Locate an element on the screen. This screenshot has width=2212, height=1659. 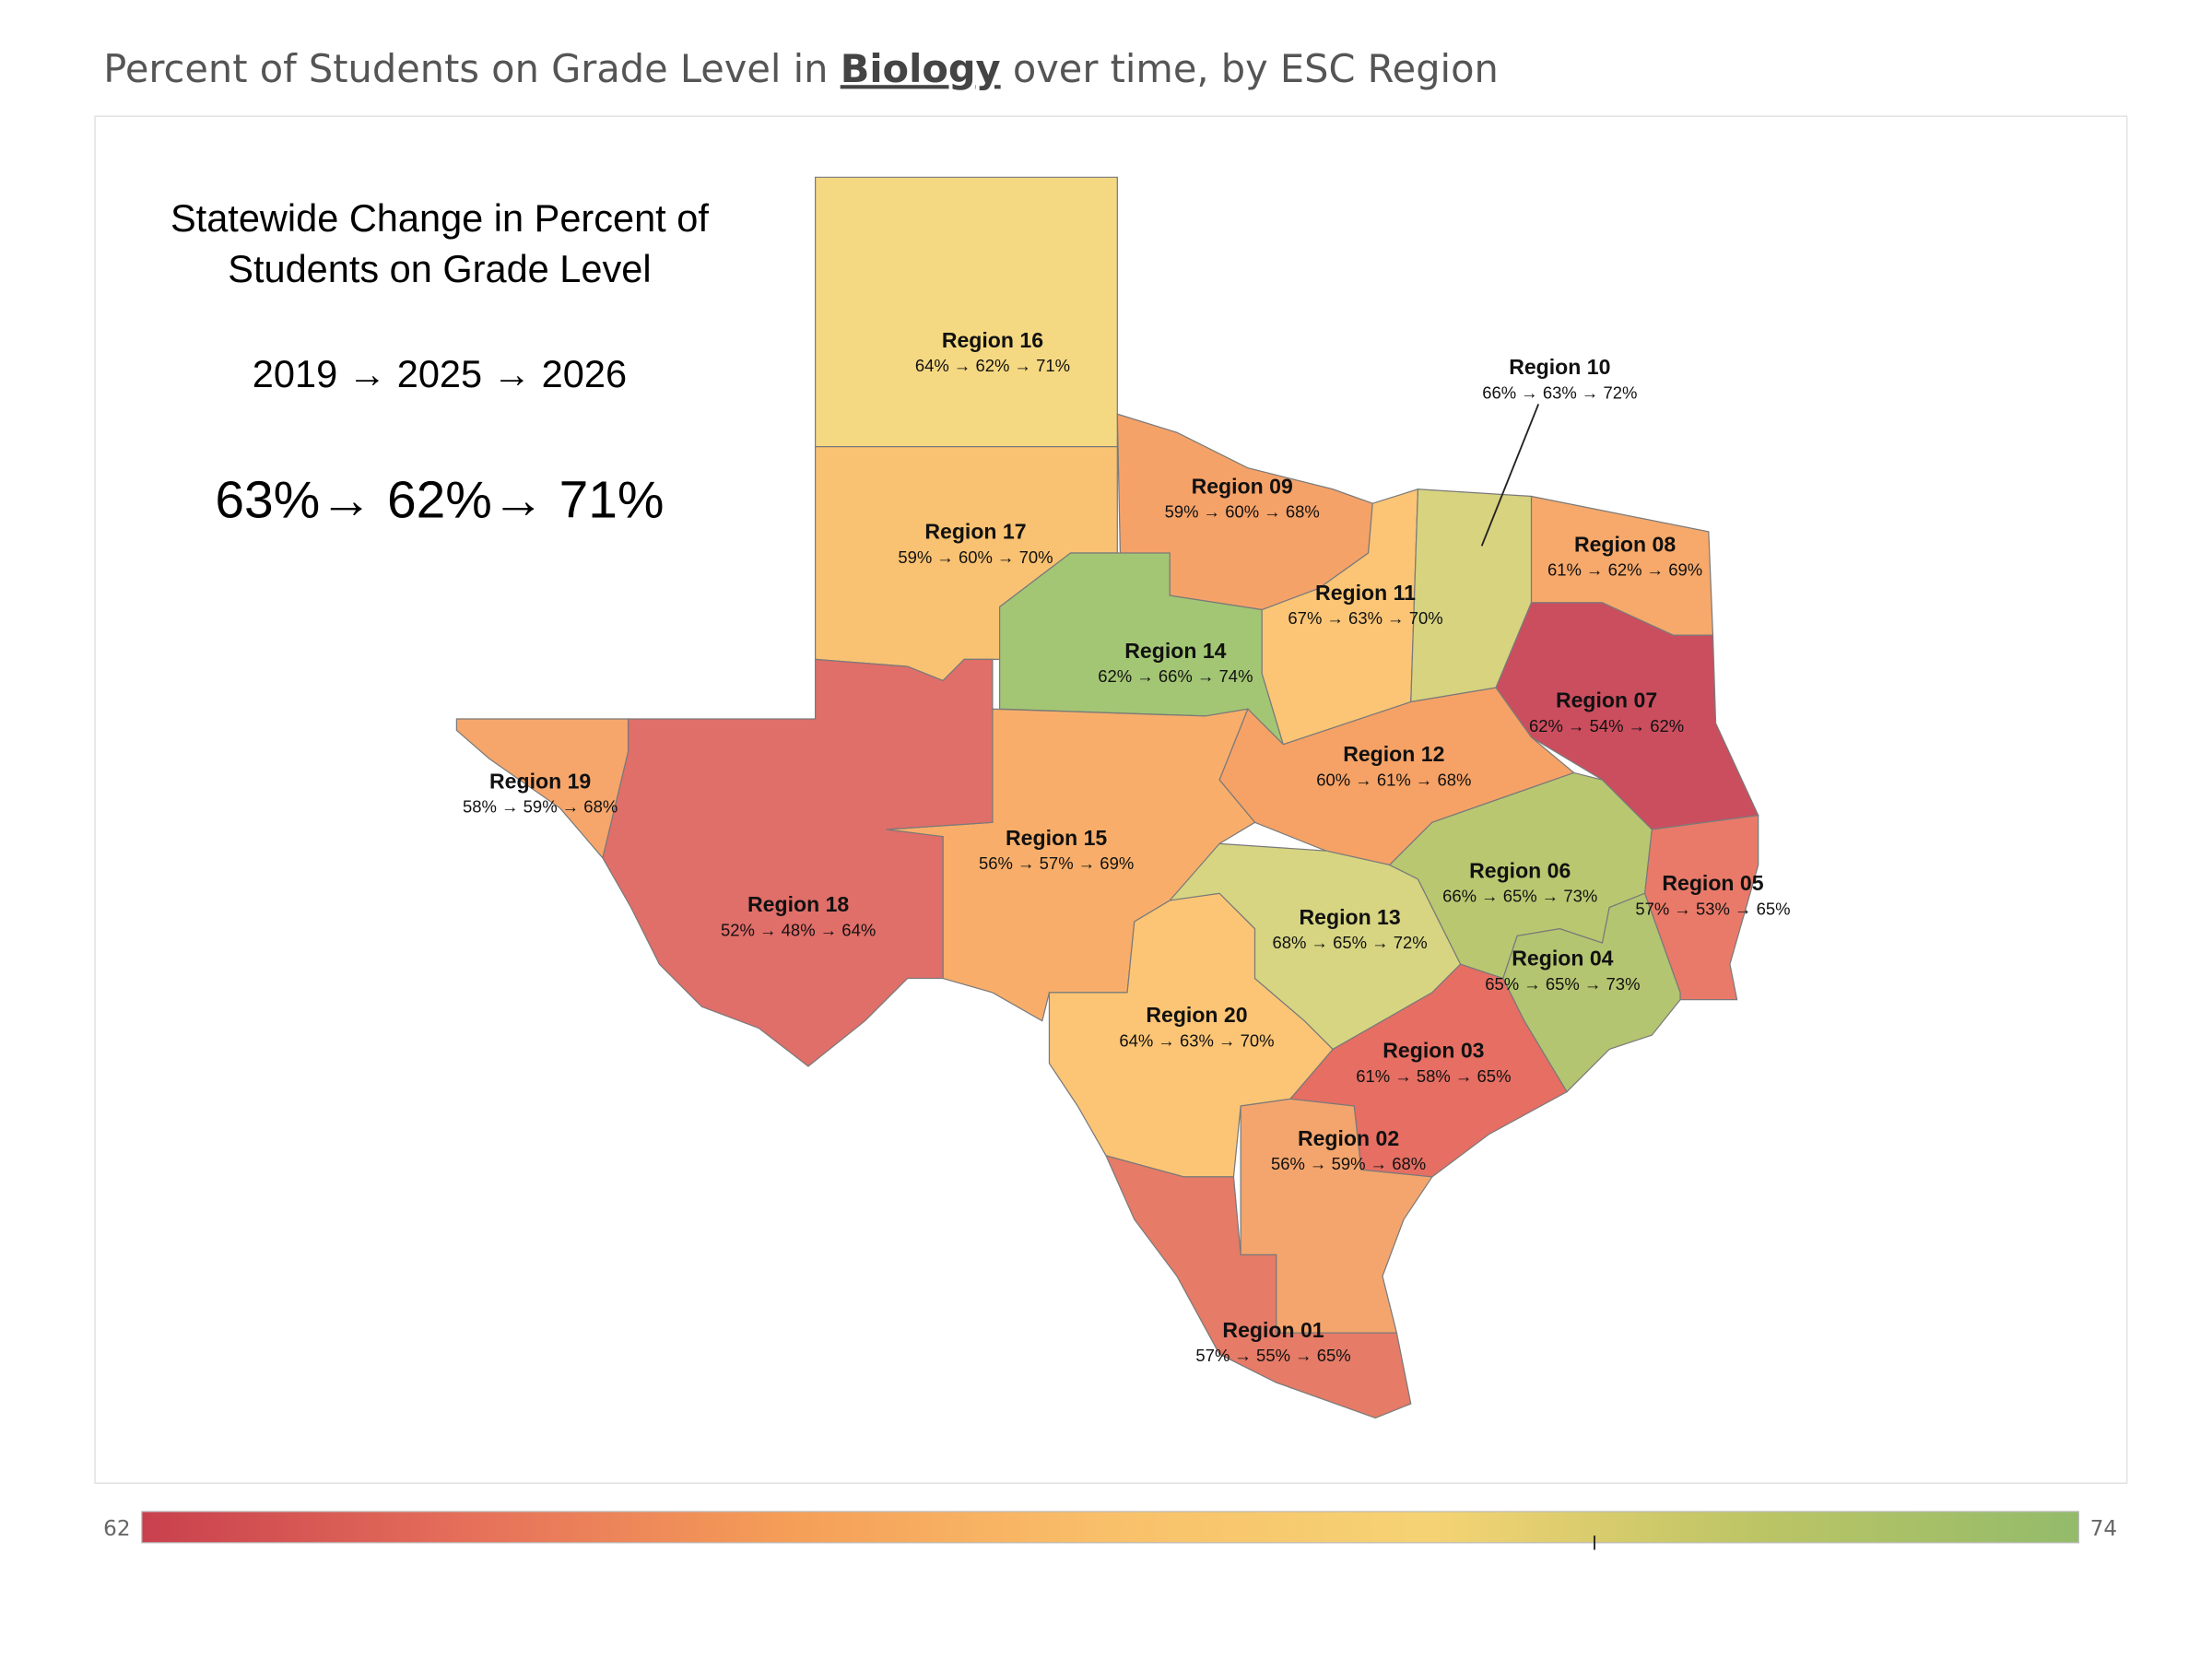
region-values: 66% → 63% → 72% is located at coordinates (1559, 392).